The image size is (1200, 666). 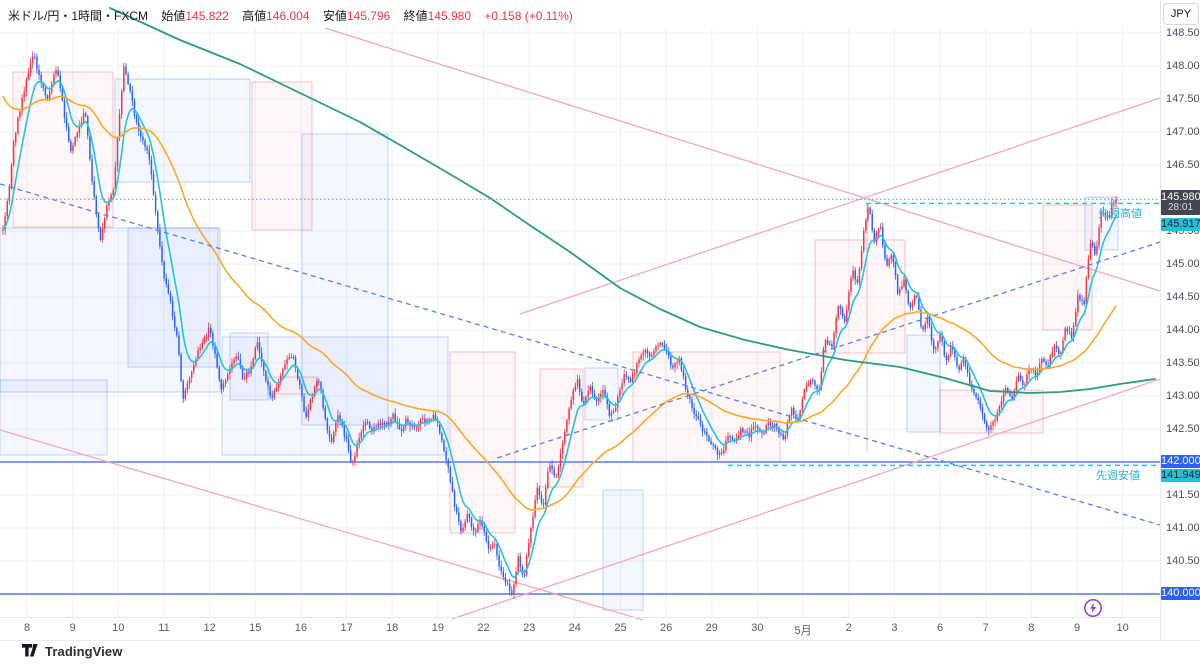 I want to click on price-tick-label: 143.500, so click(x=1183, y=363).